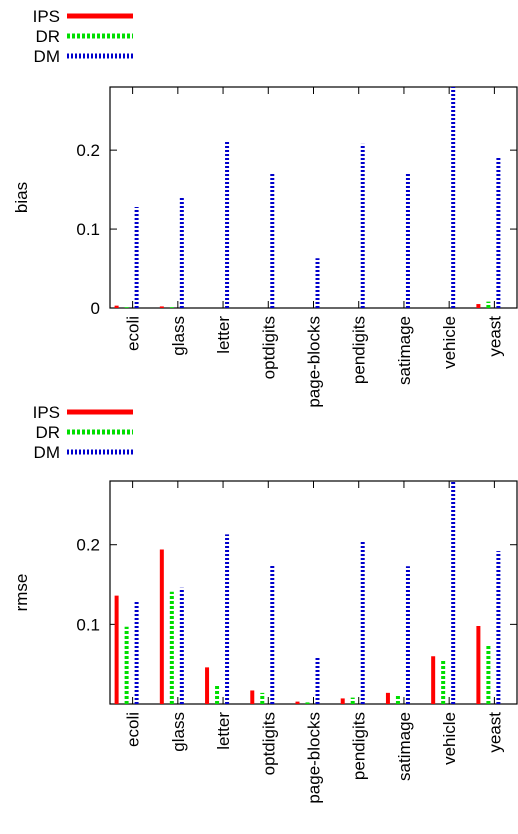  I want to click on y-tick-label: 0, so click(95, 308).